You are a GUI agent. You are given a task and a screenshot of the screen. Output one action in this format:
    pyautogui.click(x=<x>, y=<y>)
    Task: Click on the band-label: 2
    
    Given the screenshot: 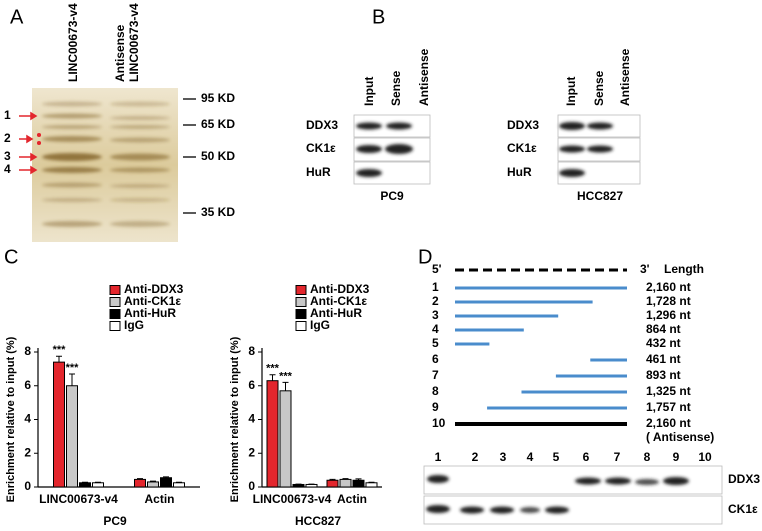 What is the action you would take?
    pyautogui.click(x=7, y=138)
    